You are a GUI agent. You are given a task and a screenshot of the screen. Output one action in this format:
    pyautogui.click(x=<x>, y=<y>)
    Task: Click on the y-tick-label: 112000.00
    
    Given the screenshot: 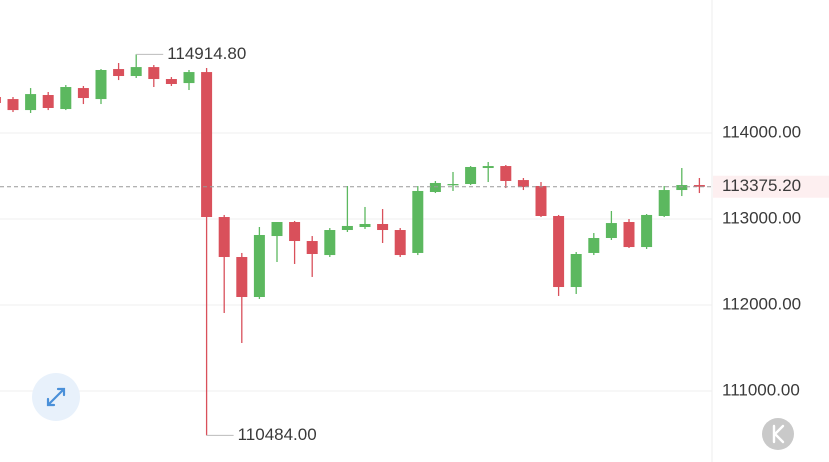 What is the action you would take?
    pyautogui.click(x=761, y=303)
    